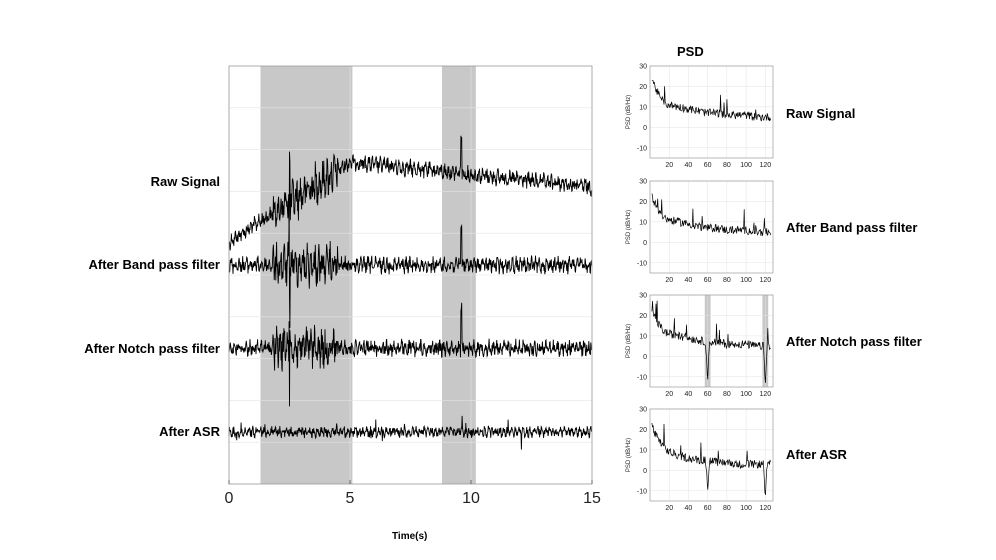 The height and width of the screenshot is (560, 996). What do you see at coordinates (689, 508) in the screenshot?
I see `psd-x-tick-label-3-1: 40` at bounding box center [689, 508].